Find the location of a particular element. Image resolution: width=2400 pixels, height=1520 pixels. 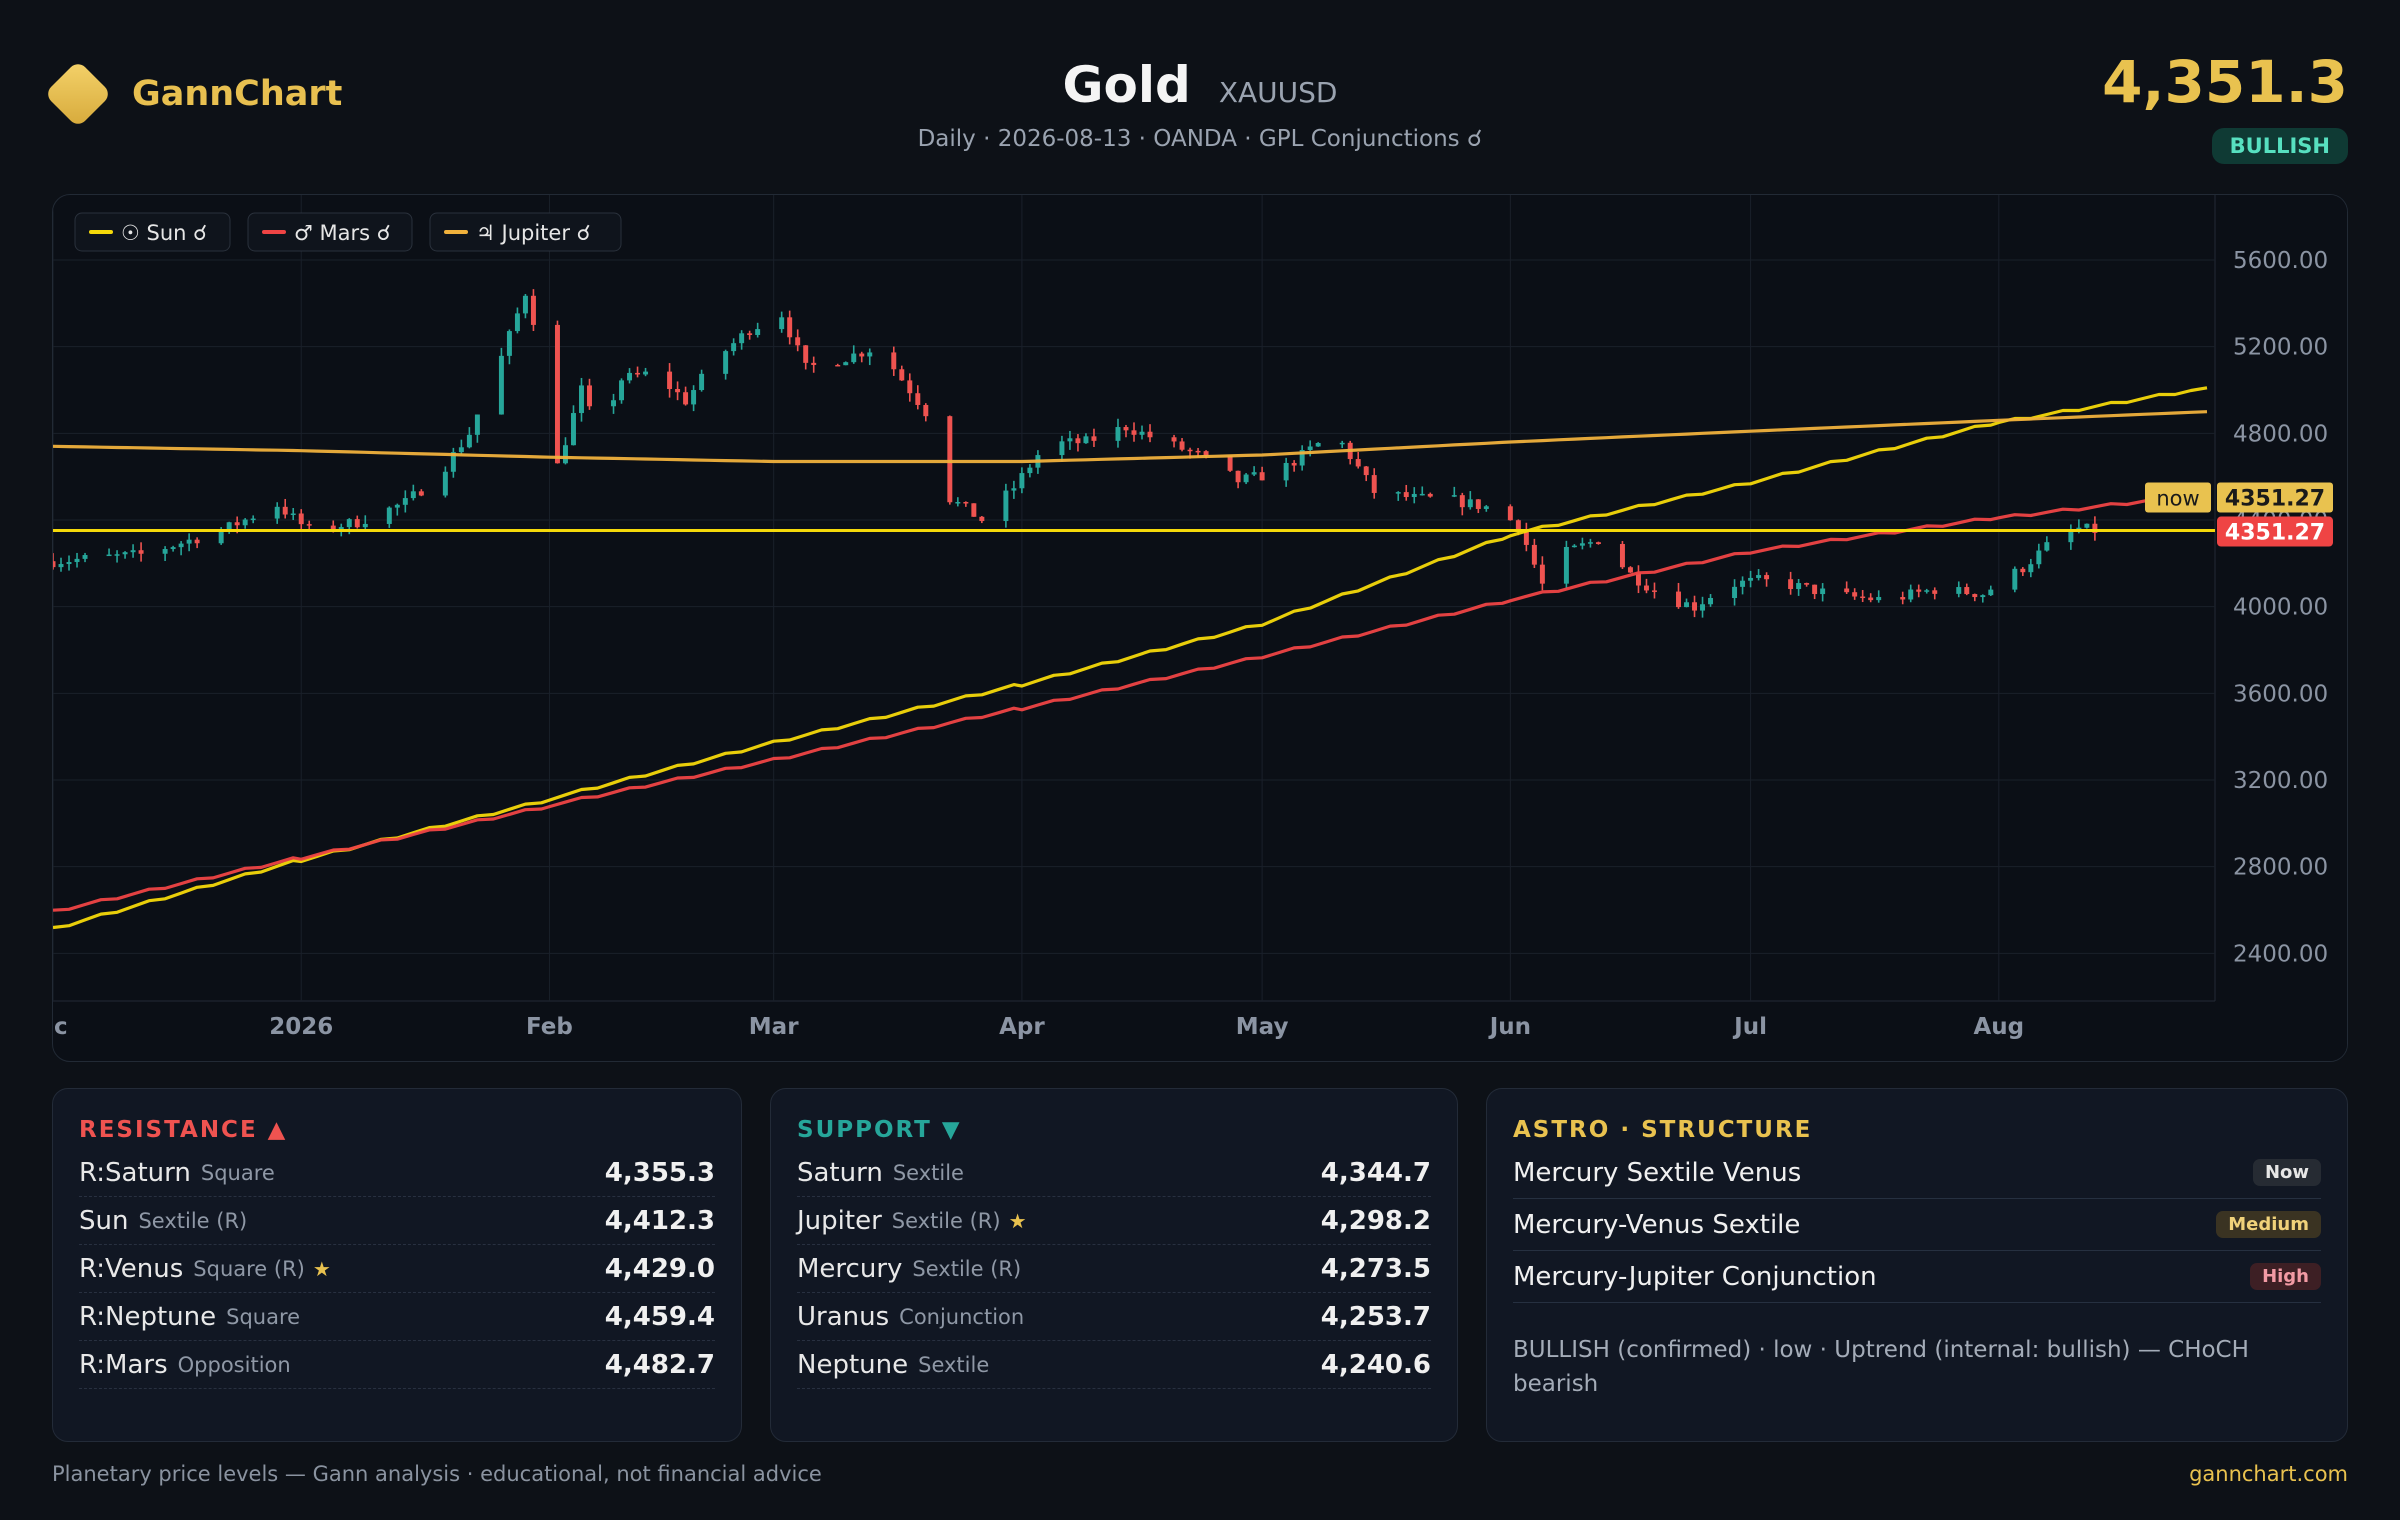

legend-item: ♃ Jupiter ☌ is located at coordinates (525, 232).